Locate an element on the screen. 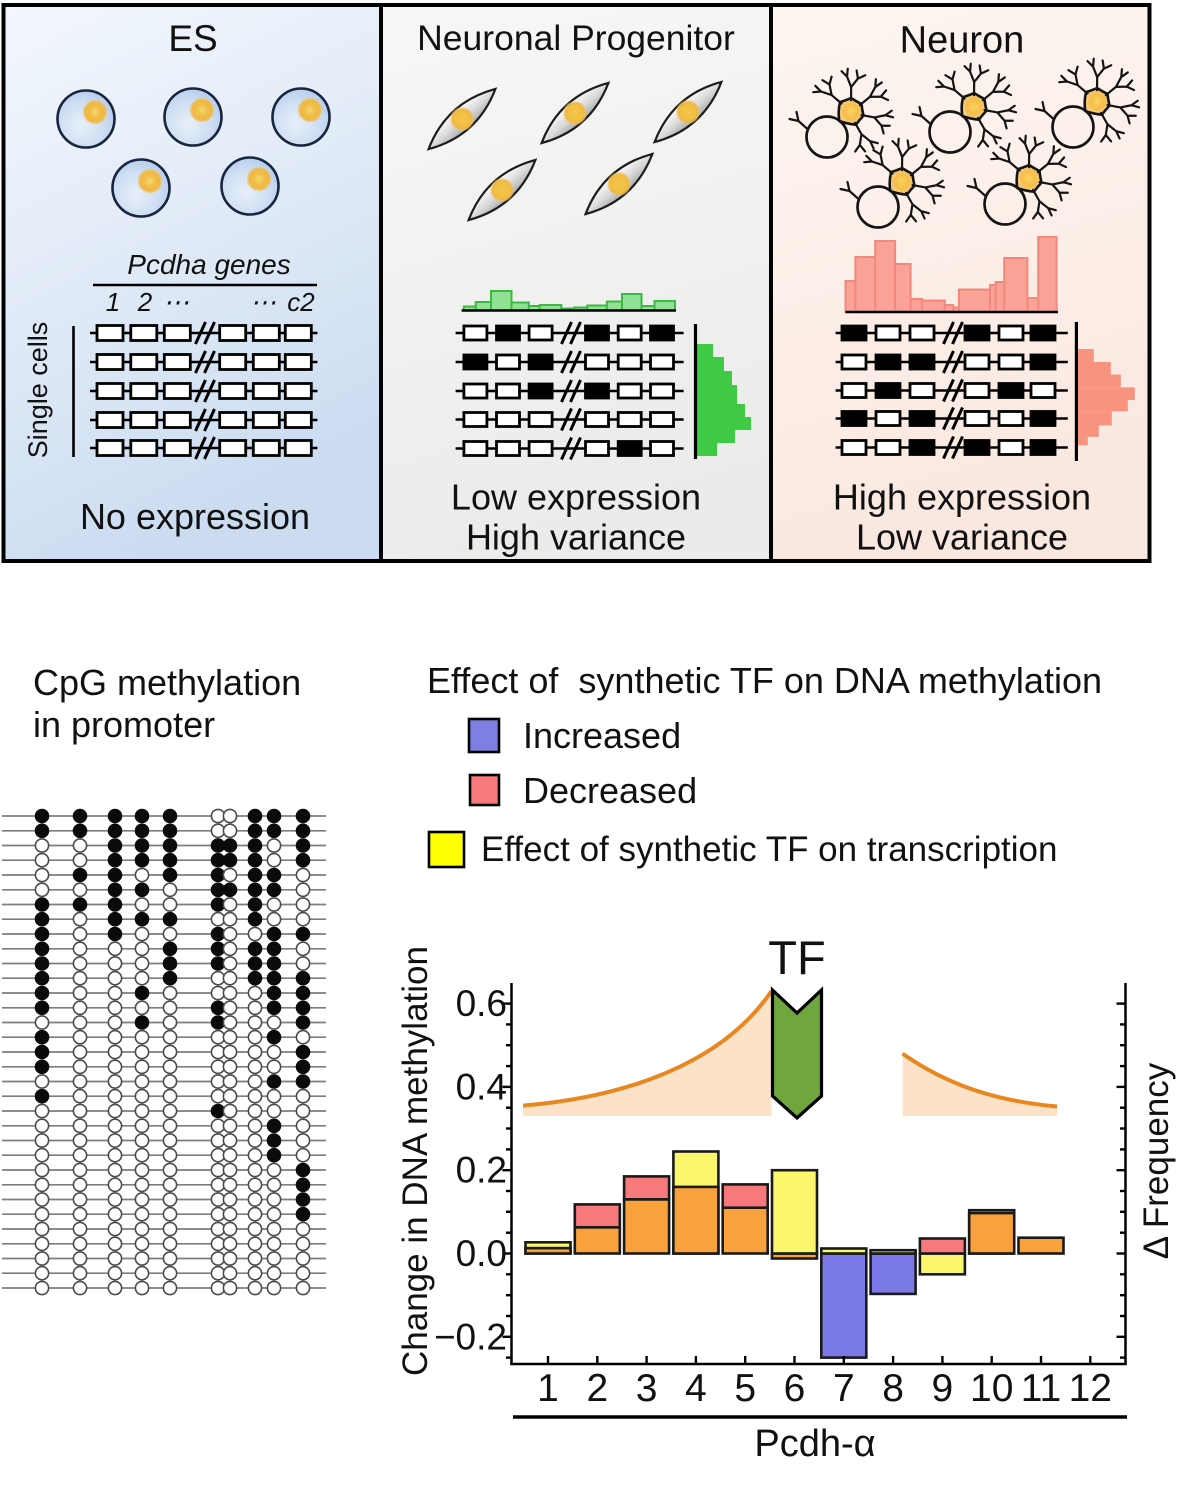 Image resolution: width=1200 pixels, height=1488 pixels. svg-text: 12 is located at coordinates (1090, 1388).